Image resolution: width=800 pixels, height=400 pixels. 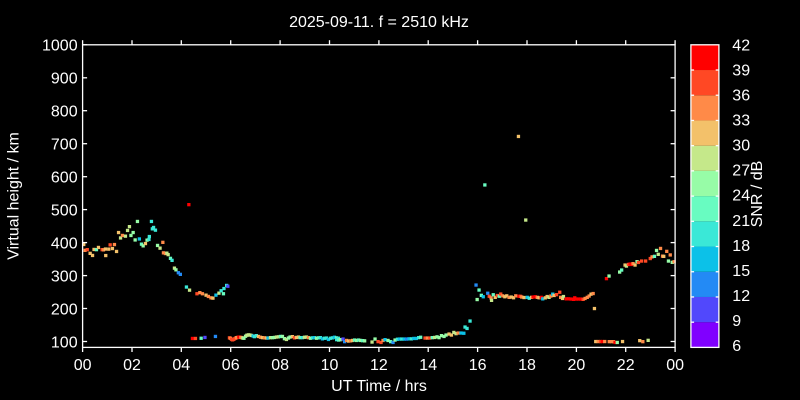 I want to click on svg-text: 16, so click(x=478, y=365).